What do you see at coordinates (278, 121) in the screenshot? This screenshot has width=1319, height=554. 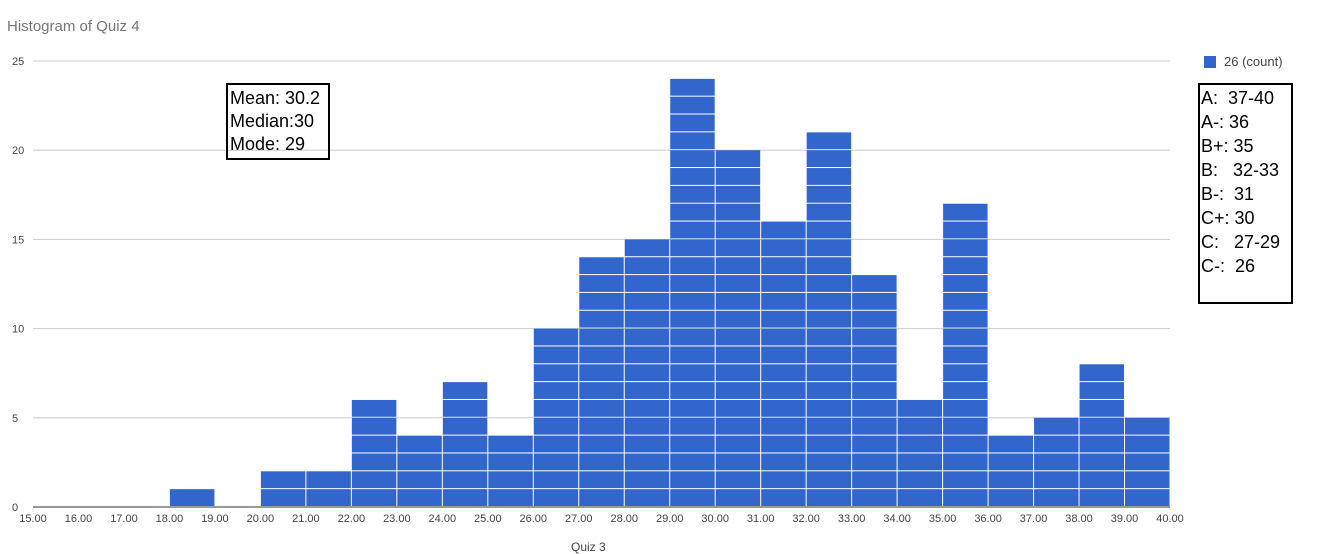 I see `stats-annotation-box: Mean: 30.2 Median:30 Mode: 29` at bounding box center [278, 121].